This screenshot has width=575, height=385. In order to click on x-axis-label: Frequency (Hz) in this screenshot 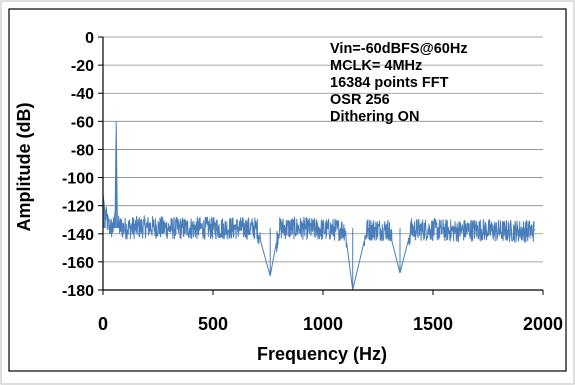, I will do `click(322, 354)`.